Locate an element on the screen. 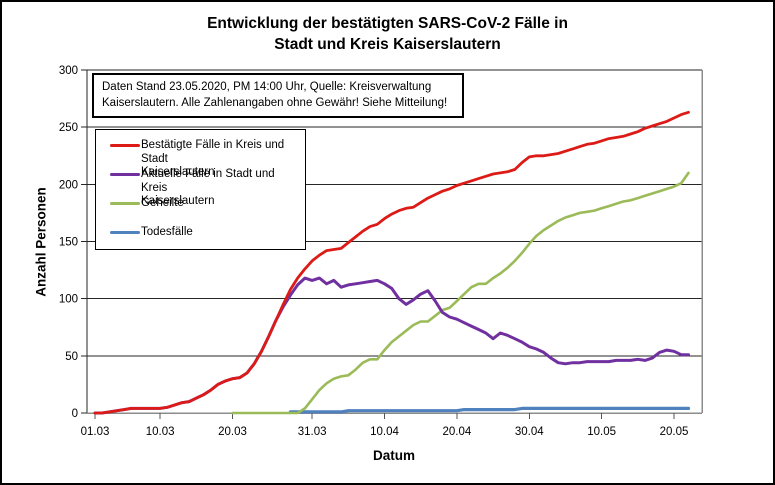 This screenshot has height=485, width=775. y-tick-label-50: 50 is located at coordinates (71, 357).